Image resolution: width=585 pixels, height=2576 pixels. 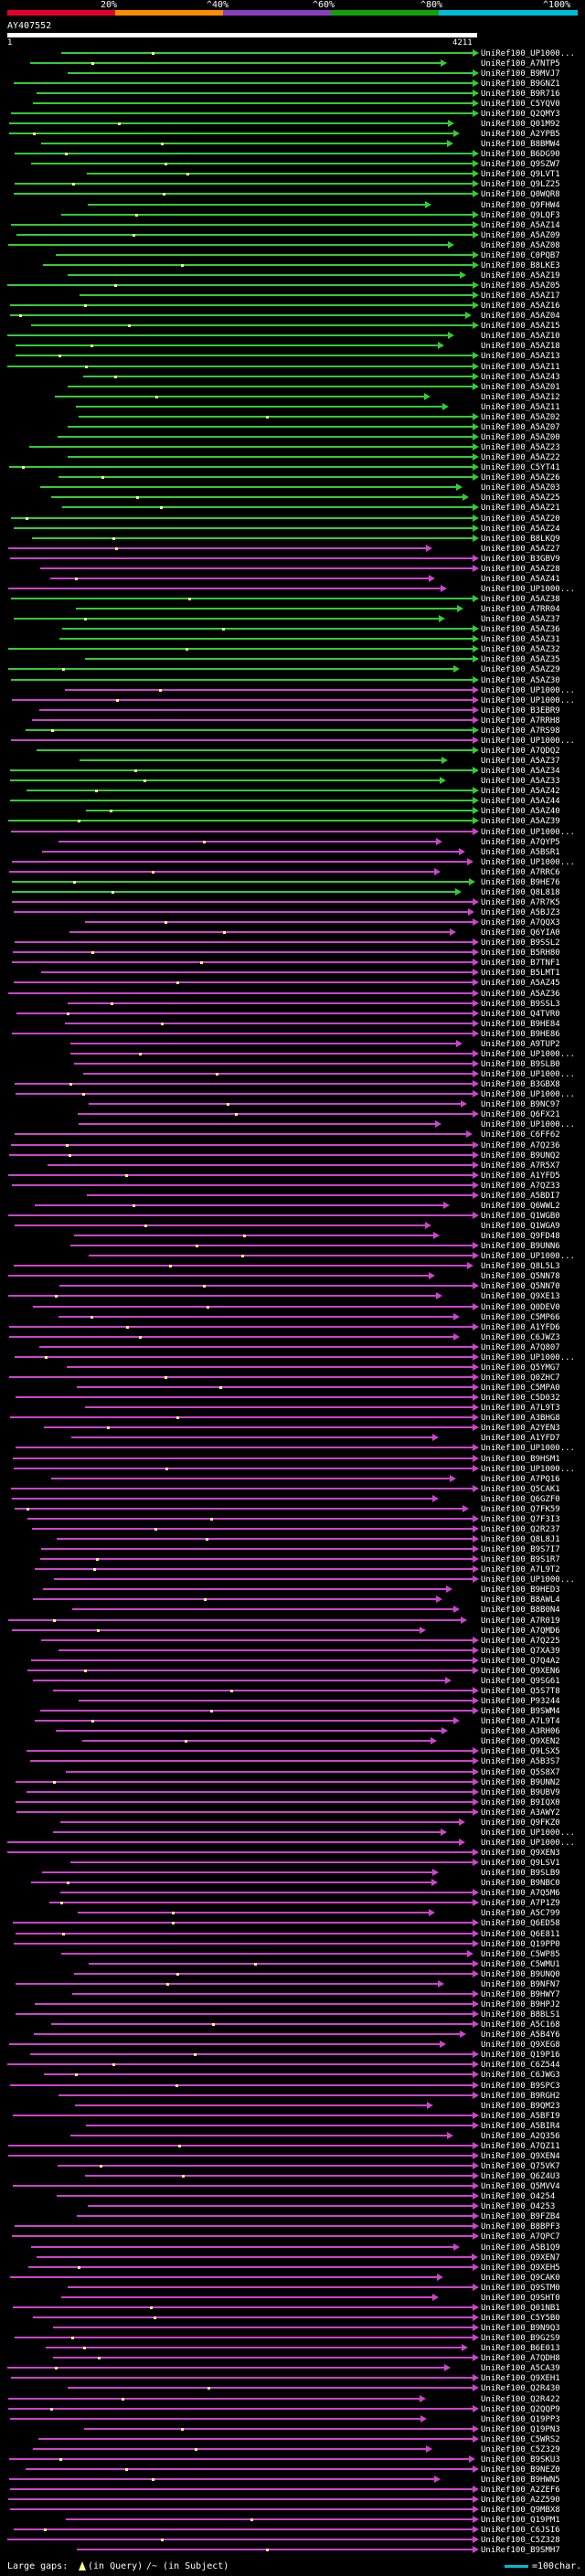 What do you see at coordinates (285, 316) in the screenshot?
I see `hit-row: UniRef100_A5AZ04` at bounding box center [285, 316].